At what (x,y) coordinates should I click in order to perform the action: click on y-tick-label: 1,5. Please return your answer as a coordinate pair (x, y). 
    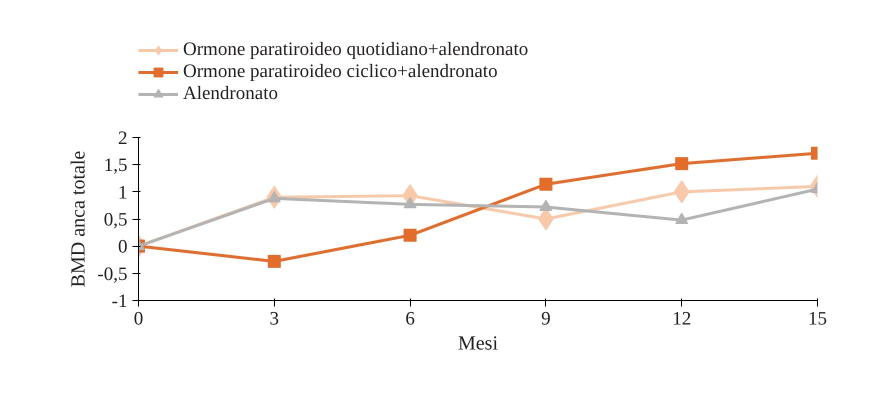
    Looking at the image, I should click on (116, 165).